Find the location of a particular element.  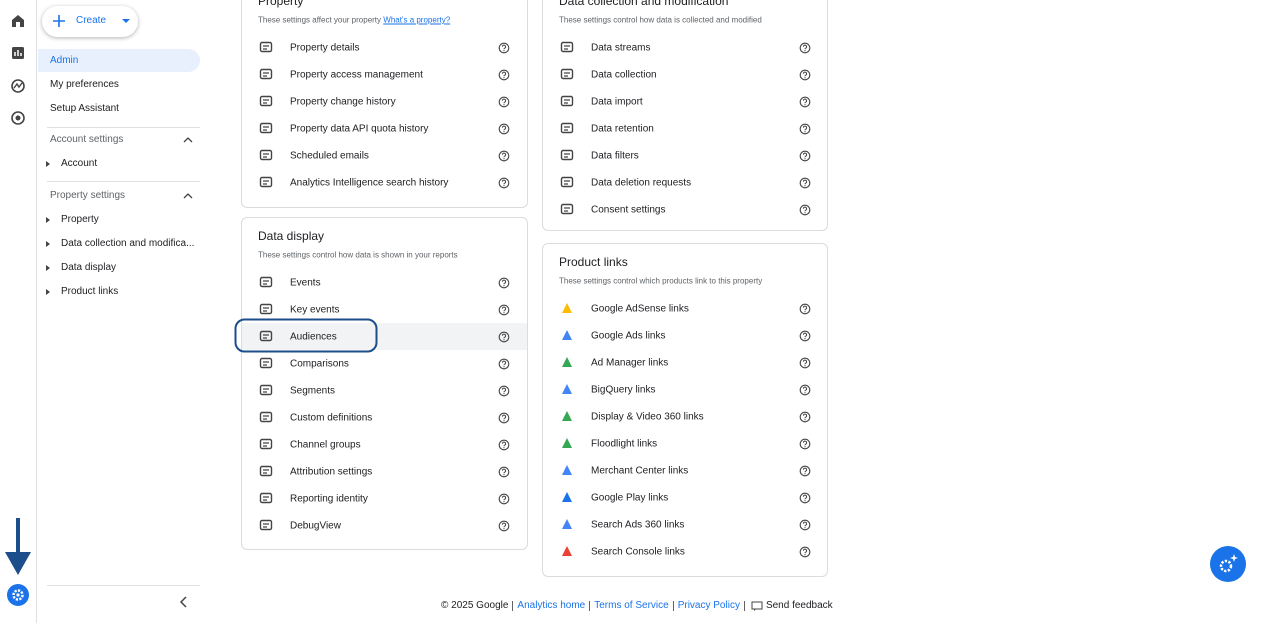

settings-row: Channel groups is located at coordinates (384, 444).